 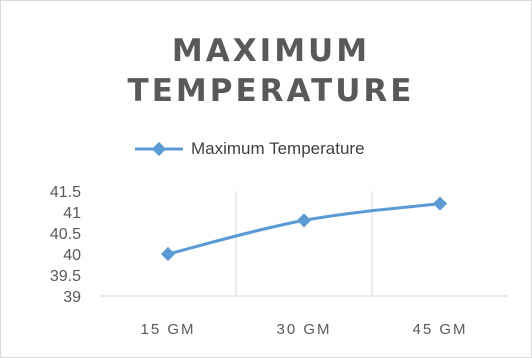 What do you see at coordinates (65, 276) in the screenshot?
I see `y-tick-label: 39.5` at bounding box center [65, 276].